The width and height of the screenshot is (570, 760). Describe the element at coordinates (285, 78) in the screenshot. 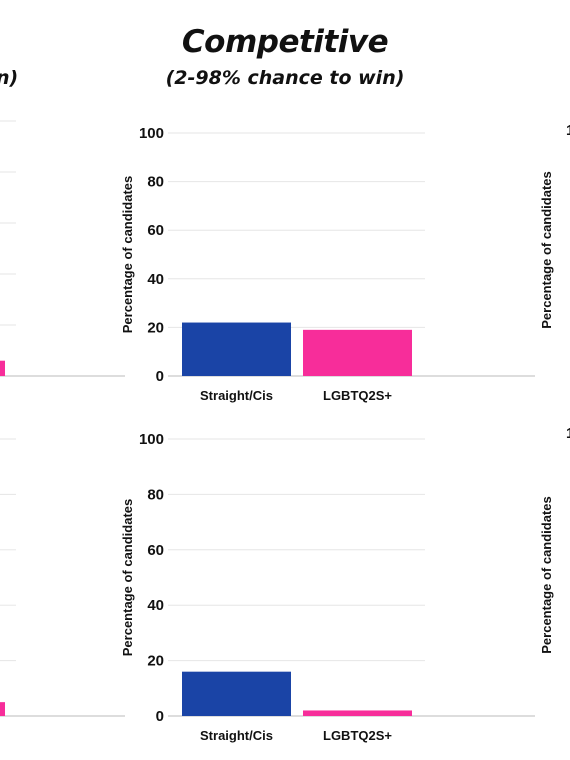

I see `chart-subtitle: (2-98% chance to win)` at that location.